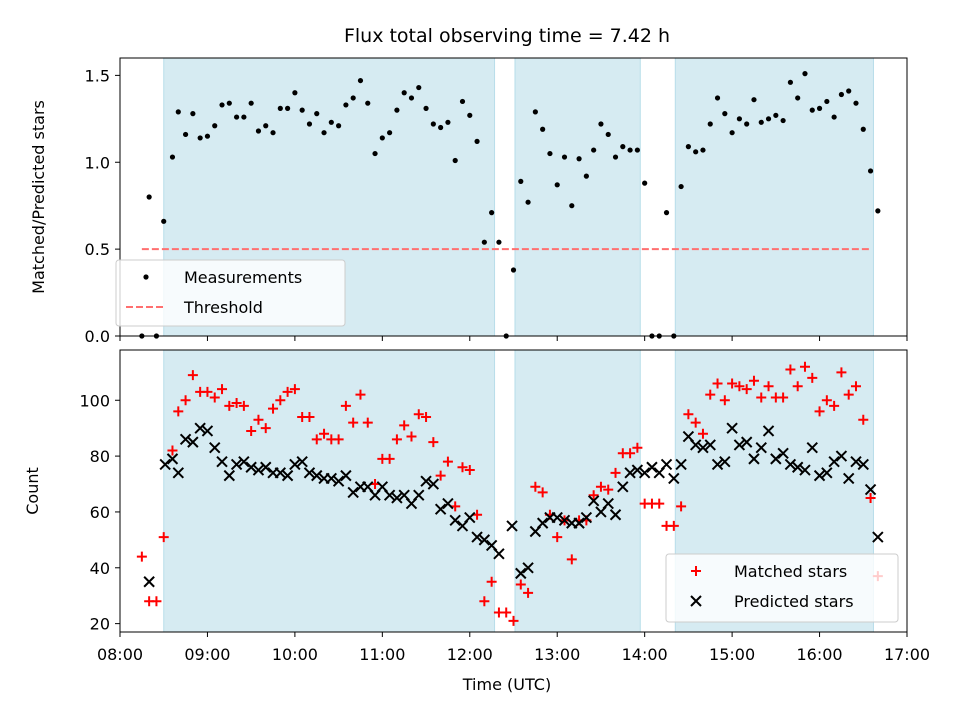 The width and height of the screenshot is (960, 720). I want to click on x-tick-label: 16:00, so click(820, 654).